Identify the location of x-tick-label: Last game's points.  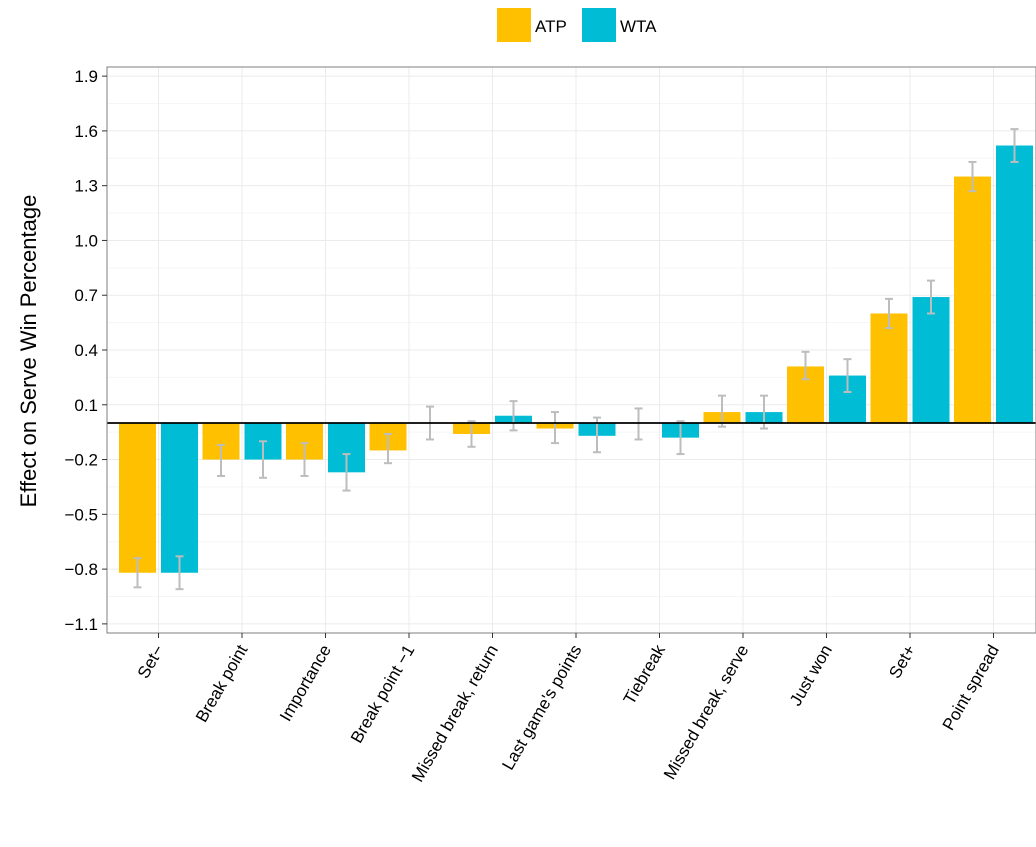
(541, 708).